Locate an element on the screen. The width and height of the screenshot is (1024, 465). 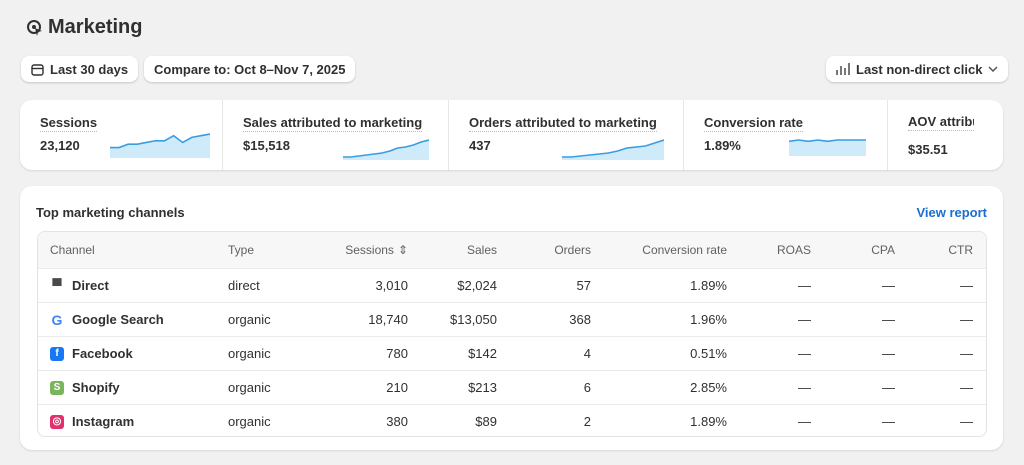
metric-sessions: Sessions 23,120 is located at coordinates (121, 135).